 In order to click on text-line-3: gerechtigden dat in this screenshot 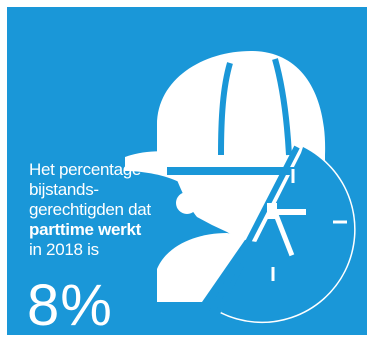, I will do `click(90, 209)`.